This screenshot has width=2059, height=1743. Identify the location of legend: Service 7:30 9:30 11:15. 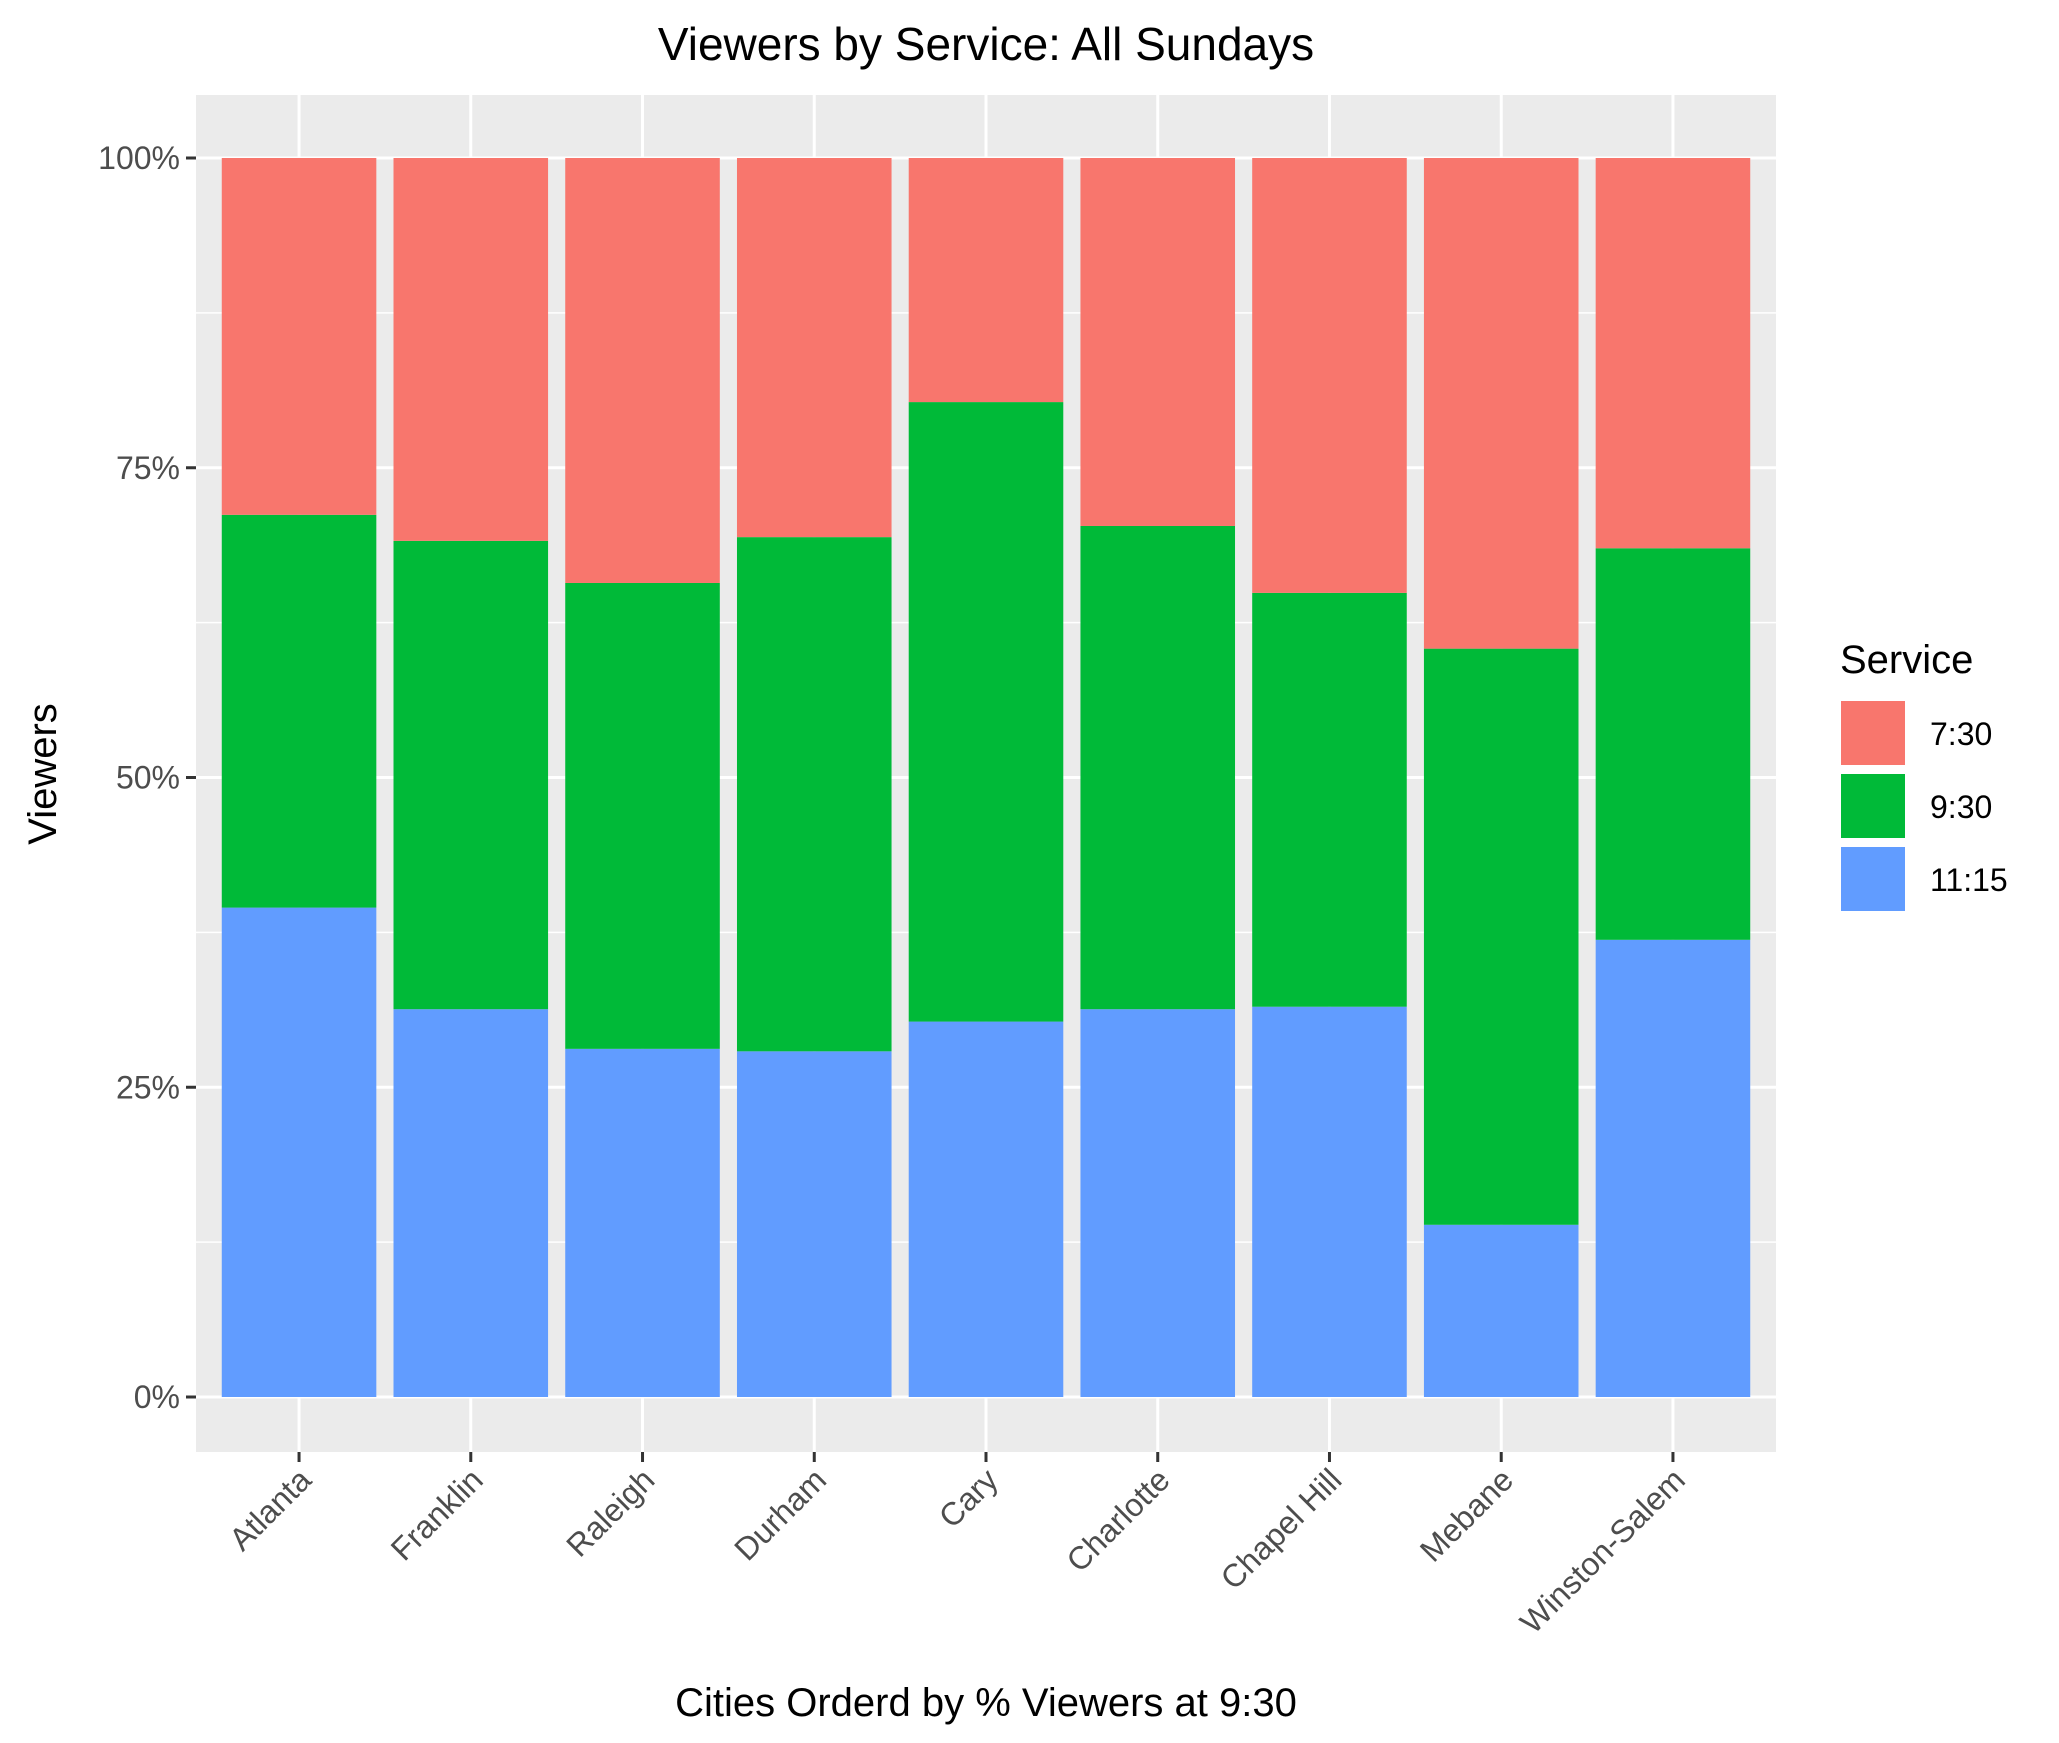
(1923, 775).